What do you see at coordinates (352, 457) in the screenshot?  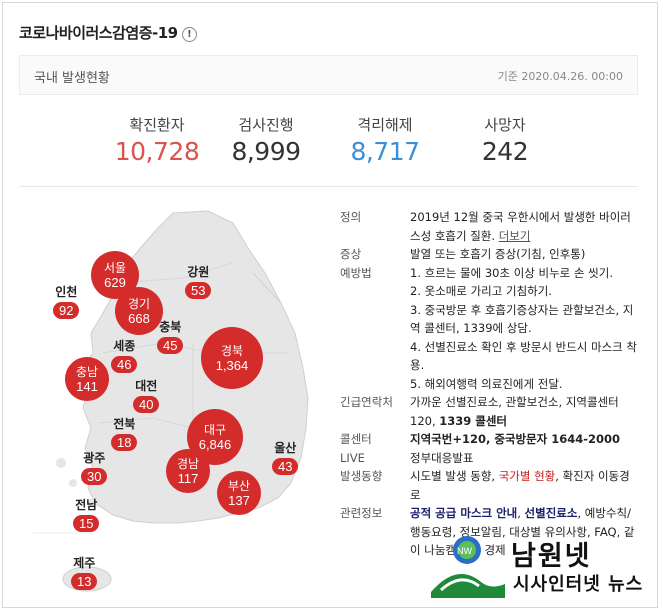 I see `info-key: LIVE` at bounding box center [352, 457].